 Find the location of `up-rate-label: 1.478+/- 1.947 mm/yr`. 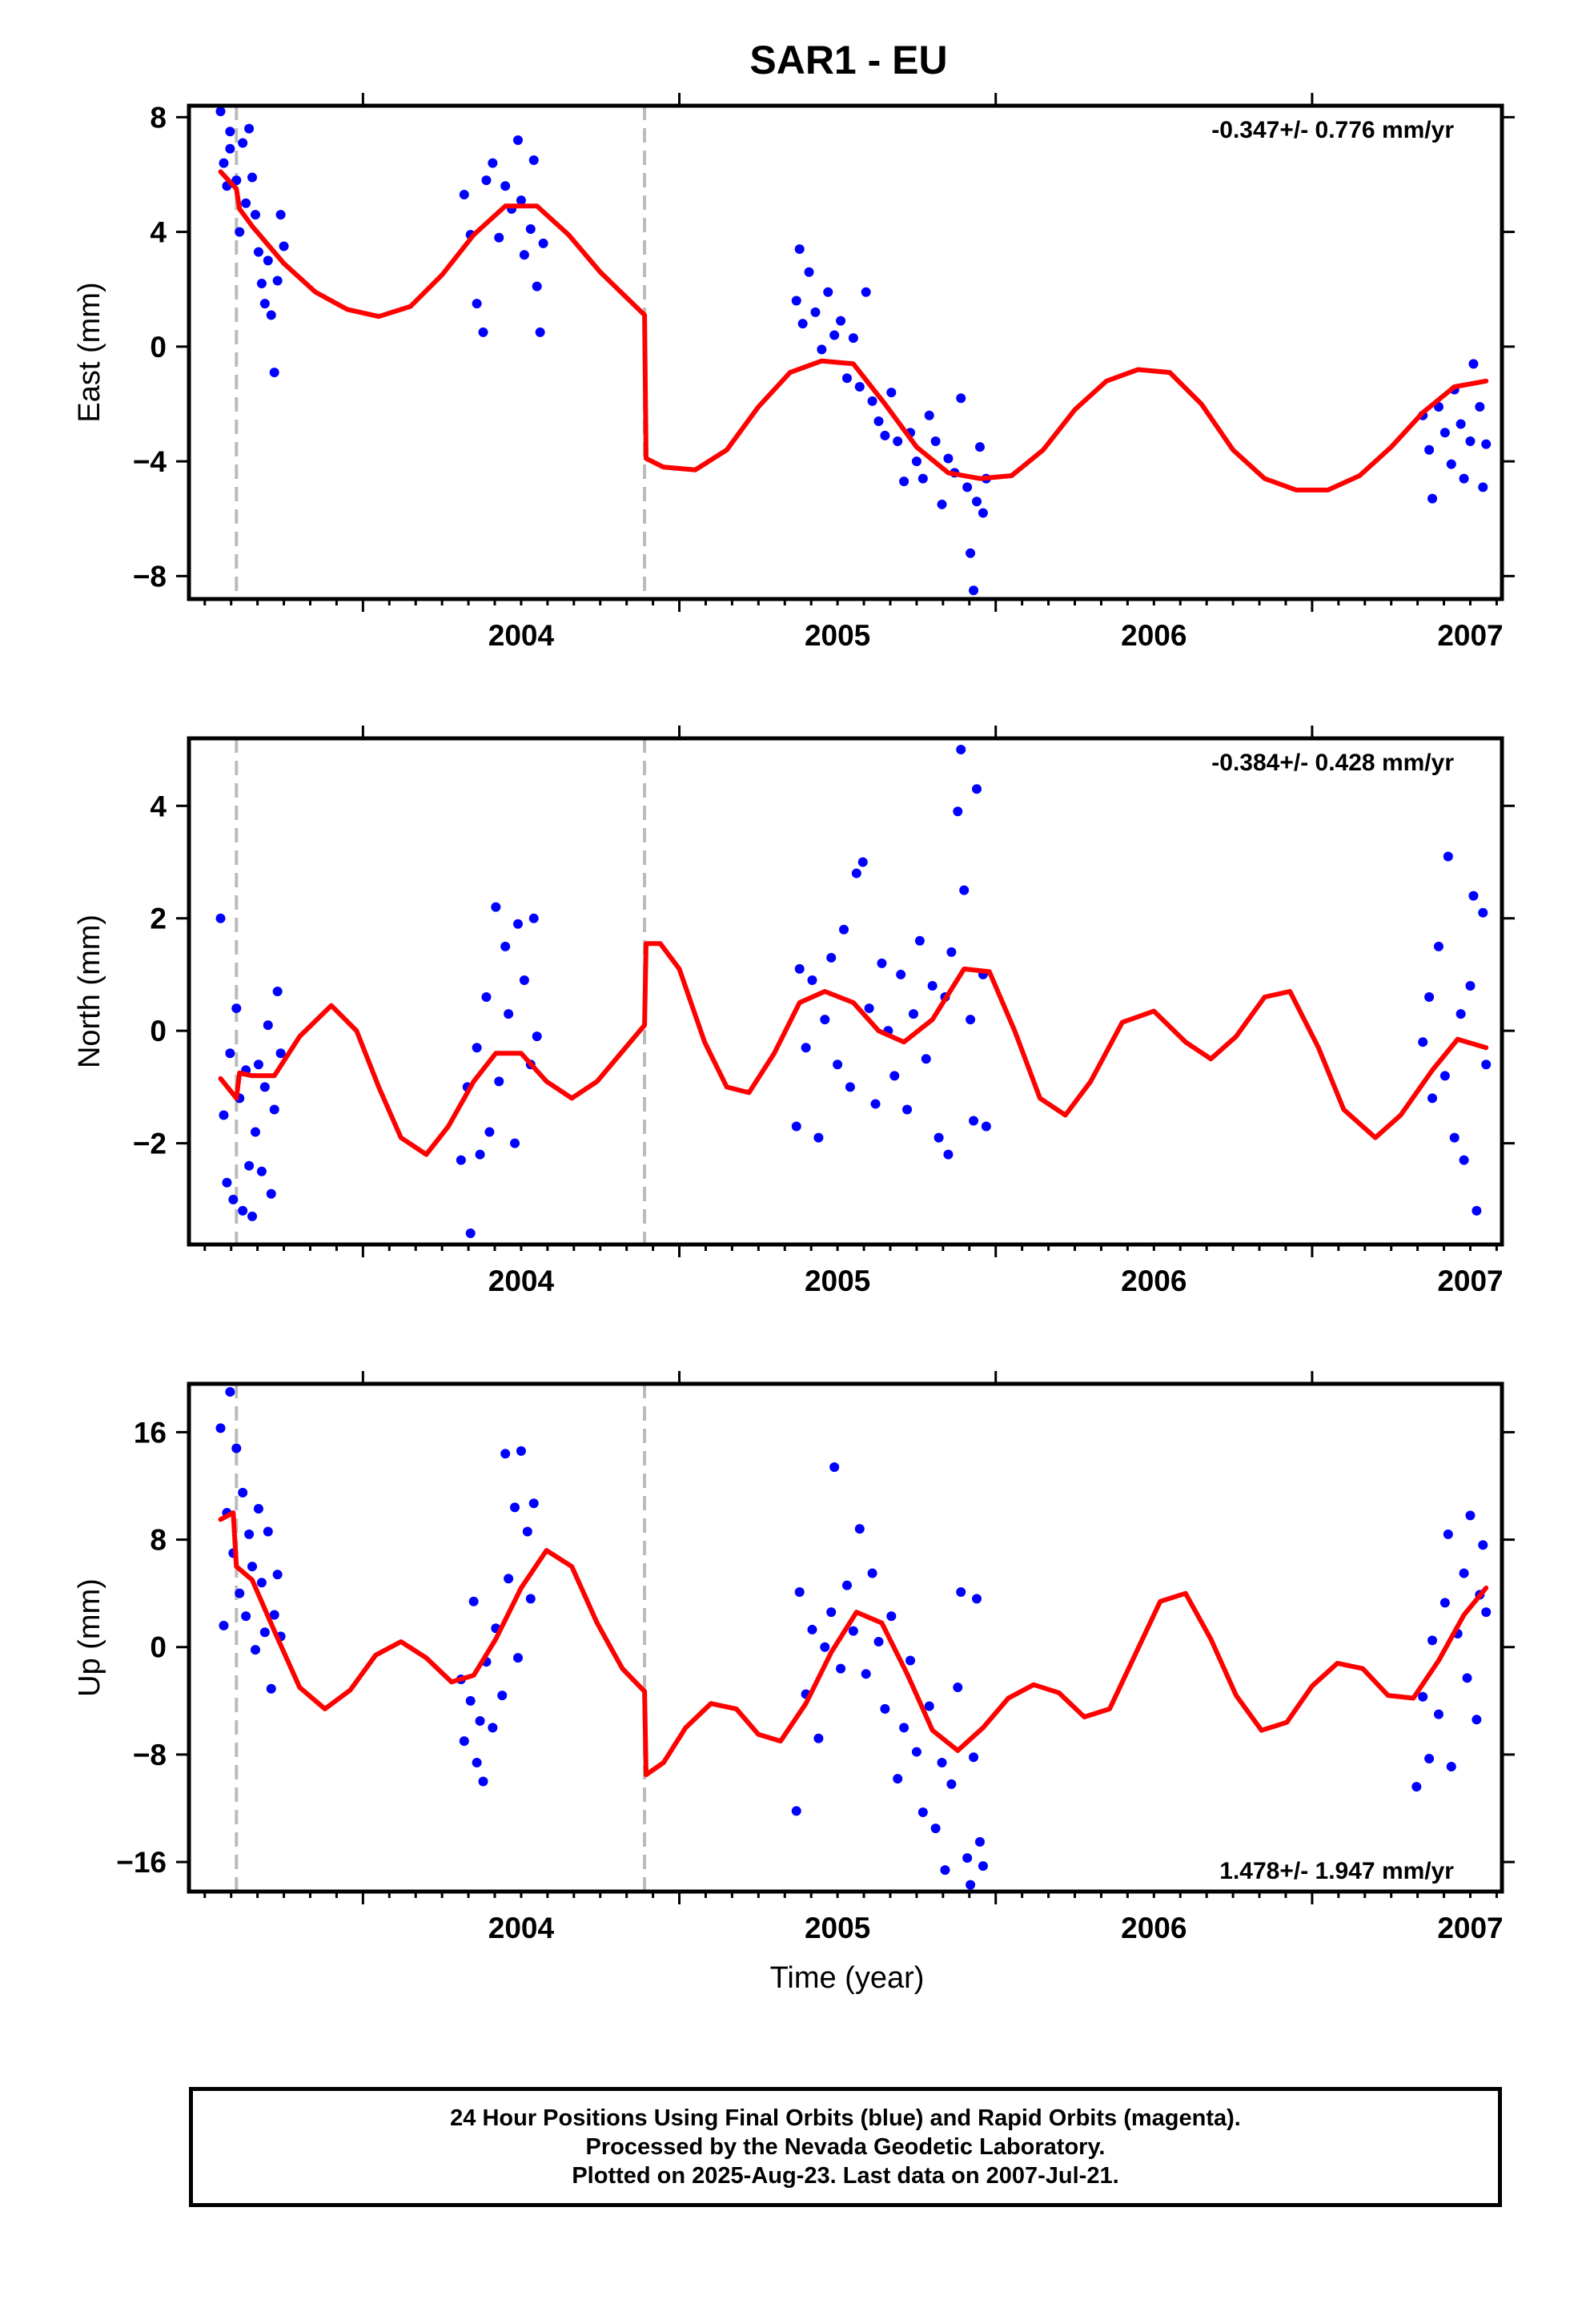

up-rate-label: 1.478+/- 1.947 mm/yr is located at coordinates (1336, 1871).